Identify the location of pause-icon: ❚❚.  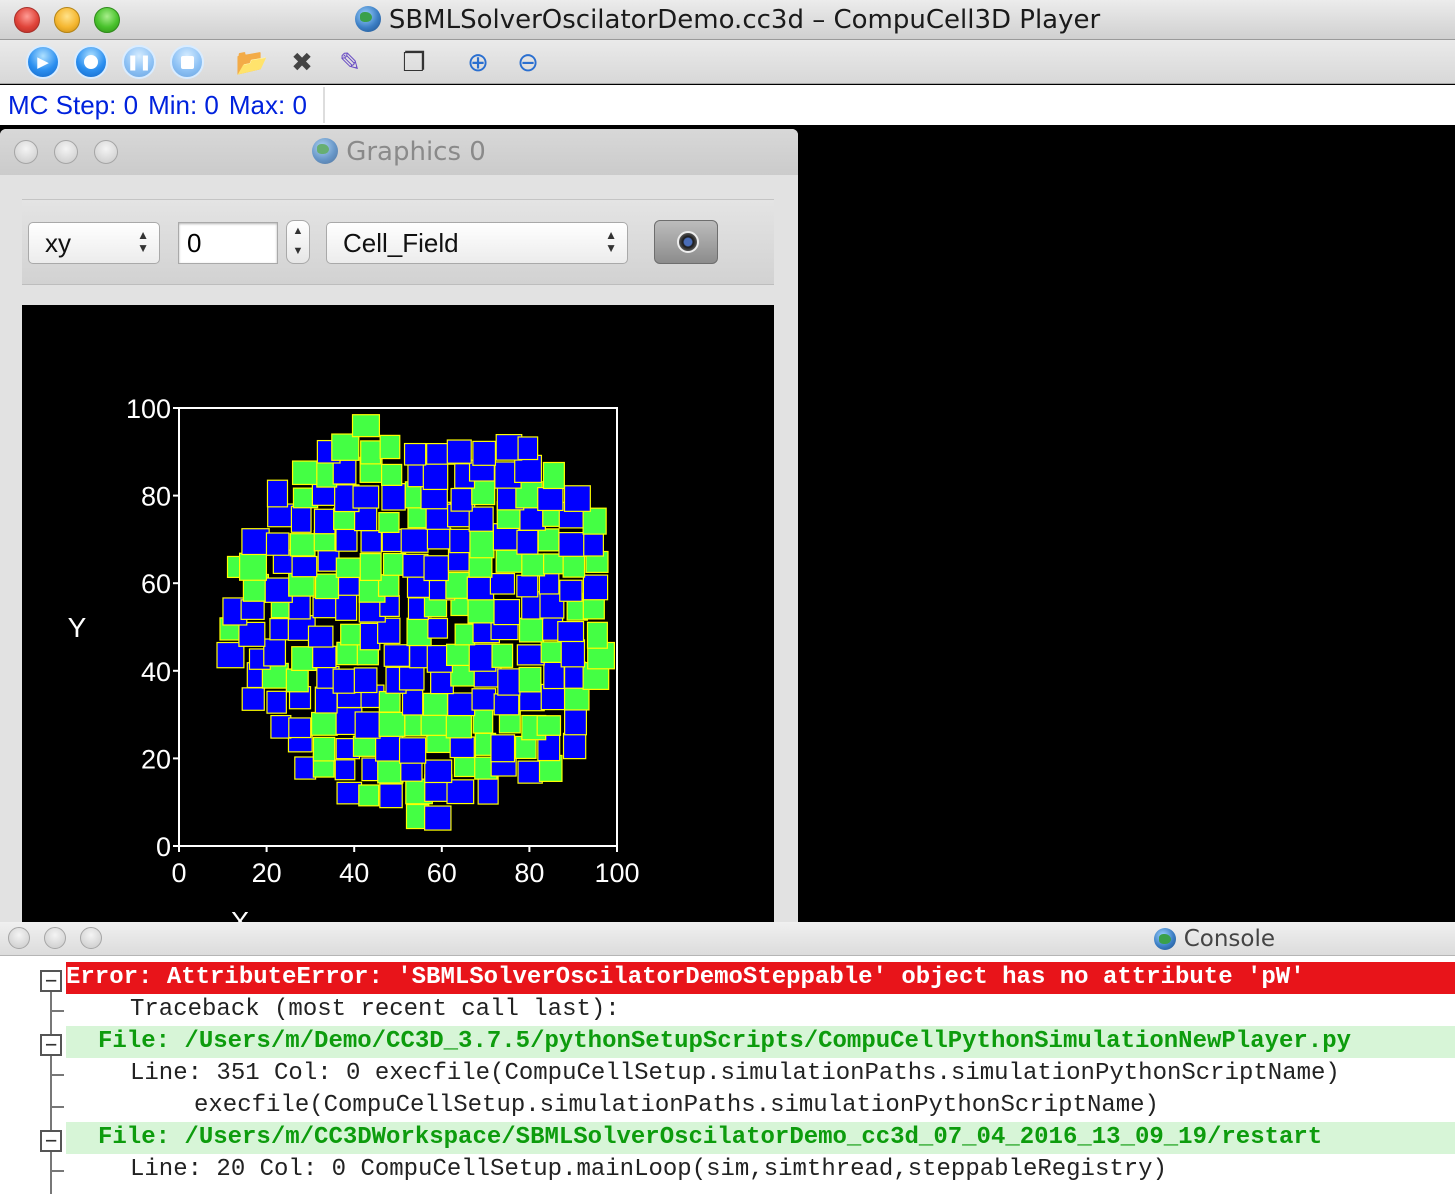
(139, 62).